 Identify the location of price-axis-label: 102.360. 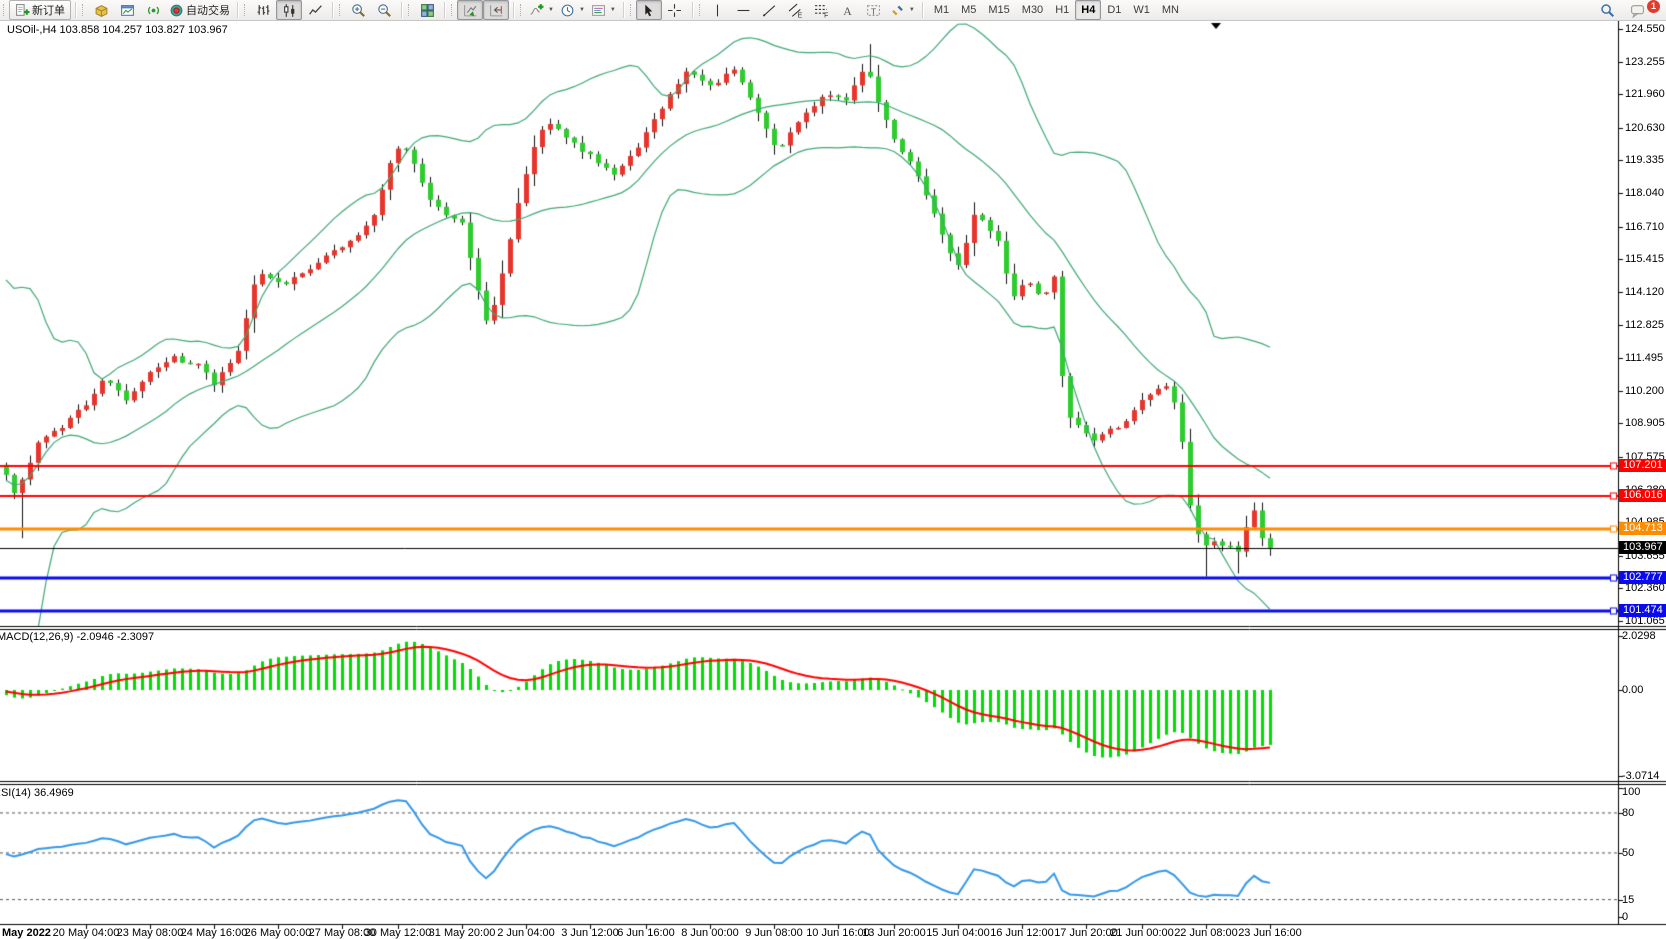
(1645, 588).